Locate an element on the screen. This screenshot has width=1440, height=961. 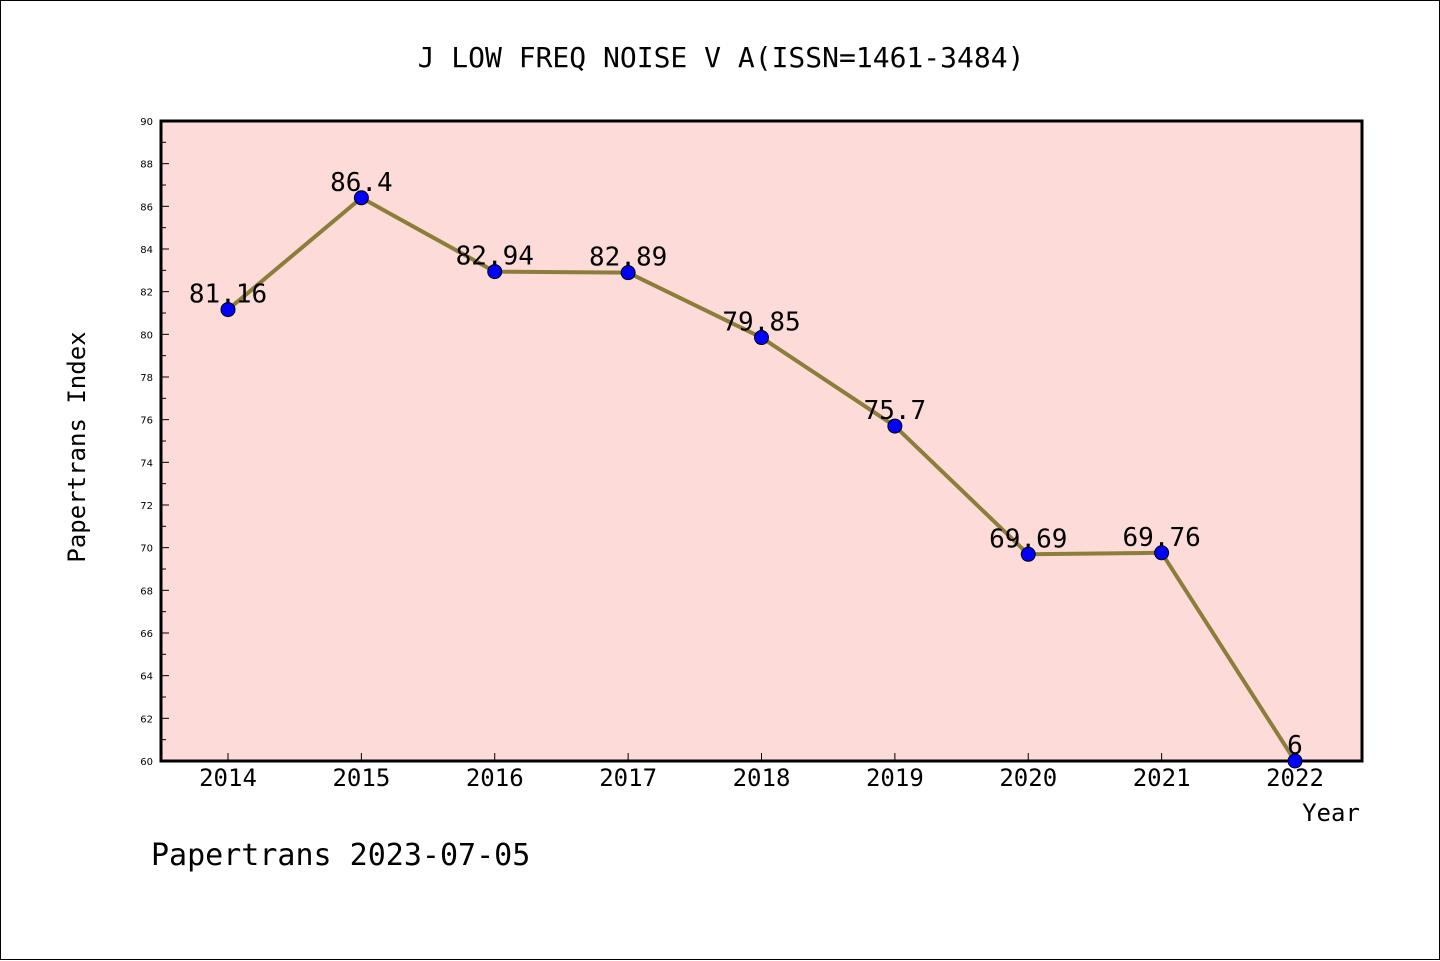
y-tick-label: 62 is located at coordinates (146, 719).